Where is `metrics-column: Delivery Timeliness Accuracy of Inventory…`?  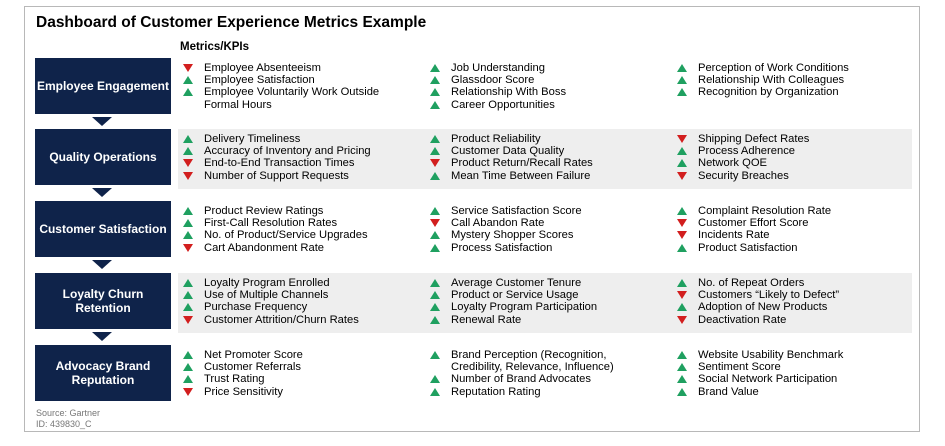
metrics-column: Delivery Timeliness Accuracy of Inventory… is located at coordinates (297, 157).